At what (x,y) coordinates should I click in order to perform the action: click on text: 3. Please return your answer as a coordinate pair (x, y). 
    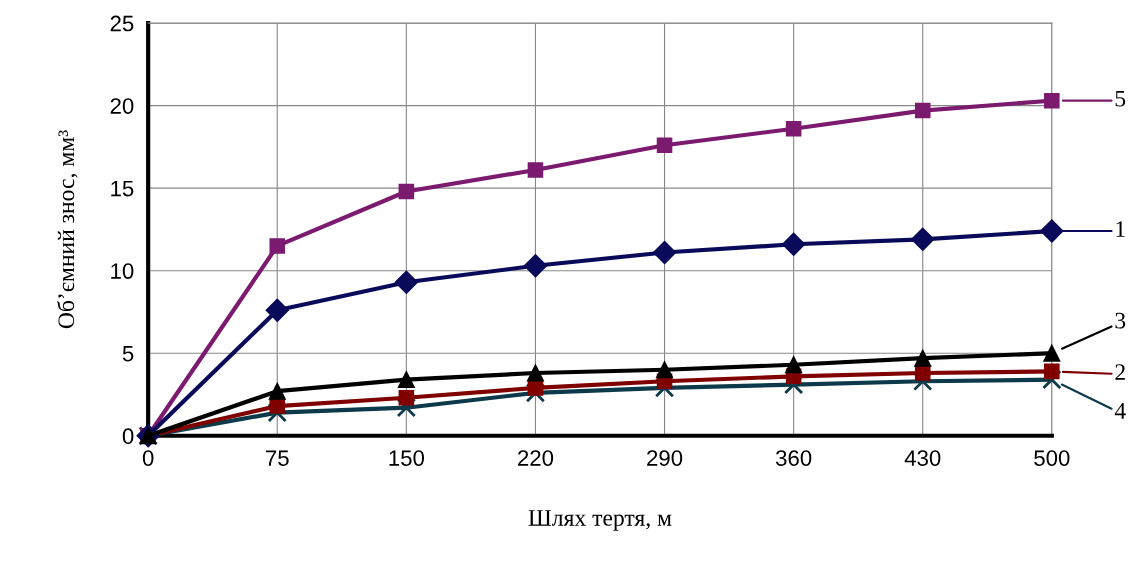
    Looking at the image, I should click on (1120, 320).